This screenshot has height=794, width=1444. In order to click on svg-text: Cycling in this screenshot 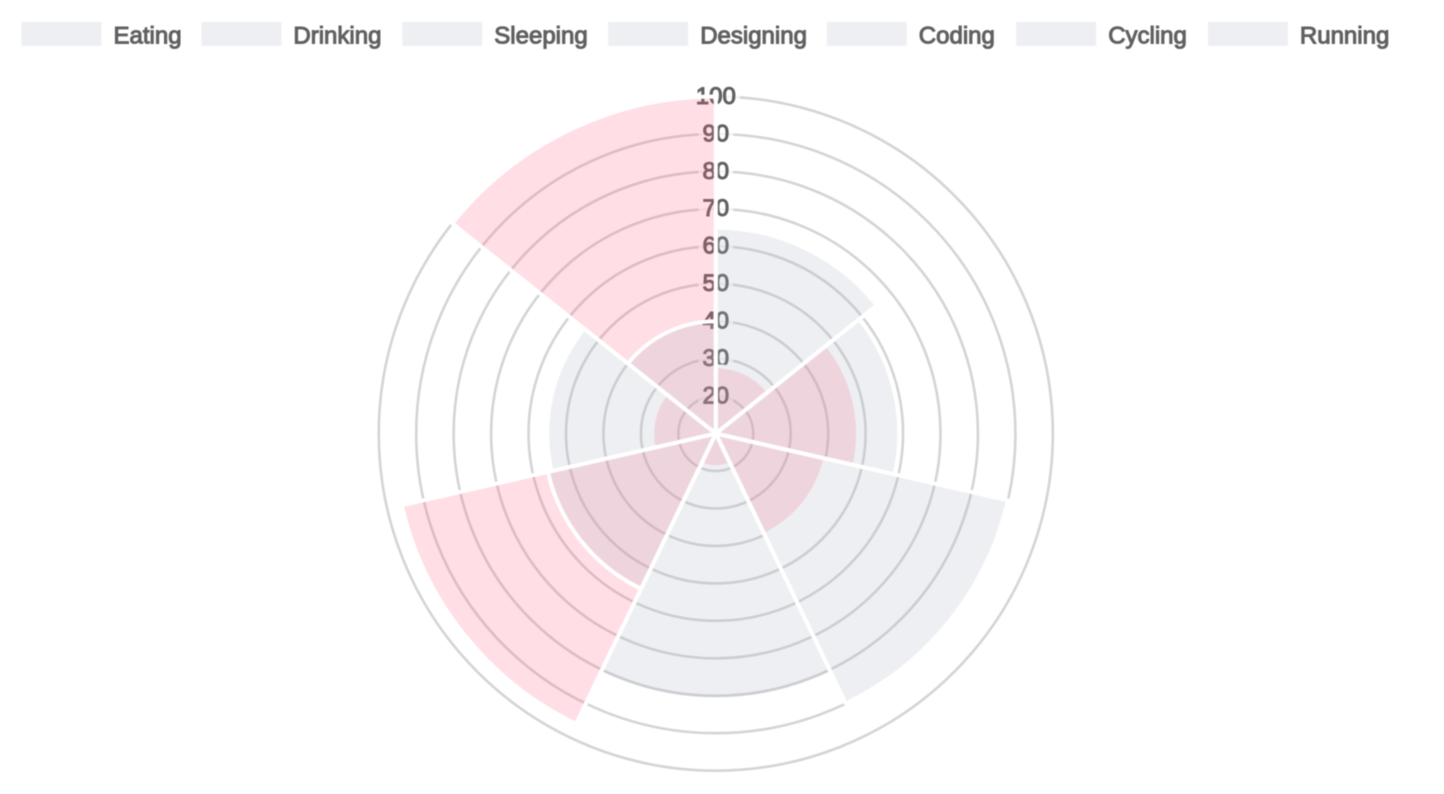, I will do `click(1147, 36)`.